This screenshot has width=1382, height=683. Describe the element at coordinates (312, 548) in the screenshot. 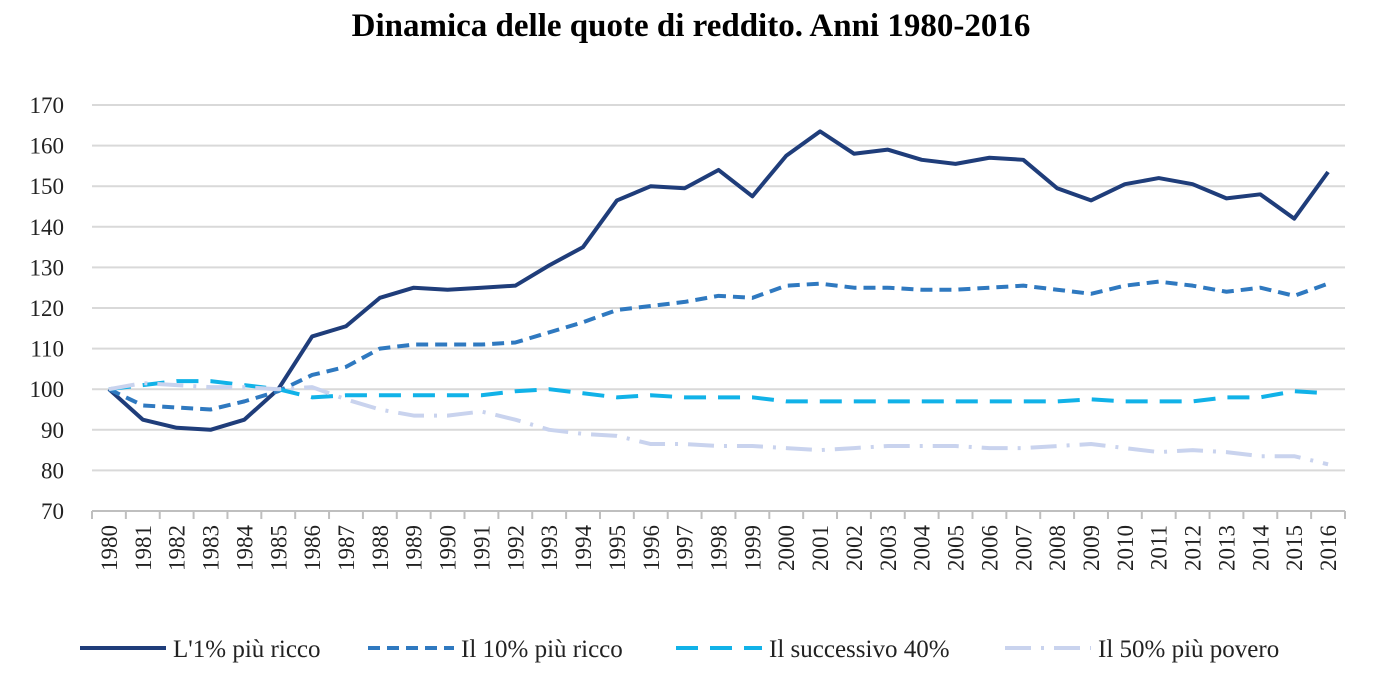

I see `x-tick-label: 1986` at that location.